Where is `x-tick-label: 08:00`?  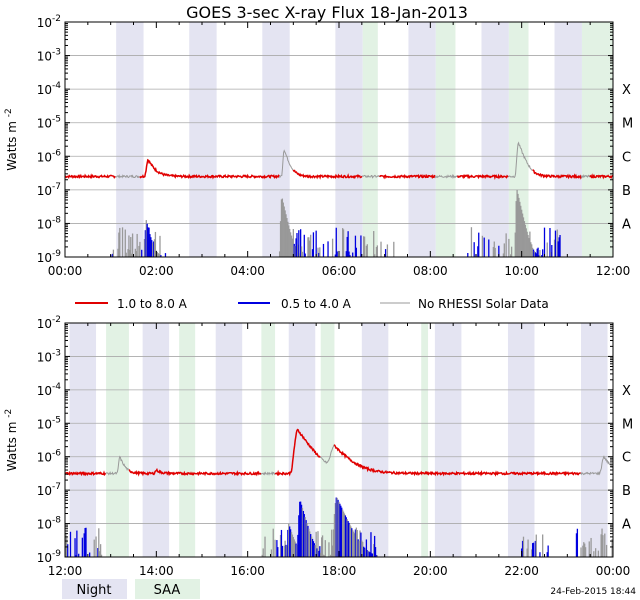
x-tick-label: 08:00 is located at coordinates (430, 271).